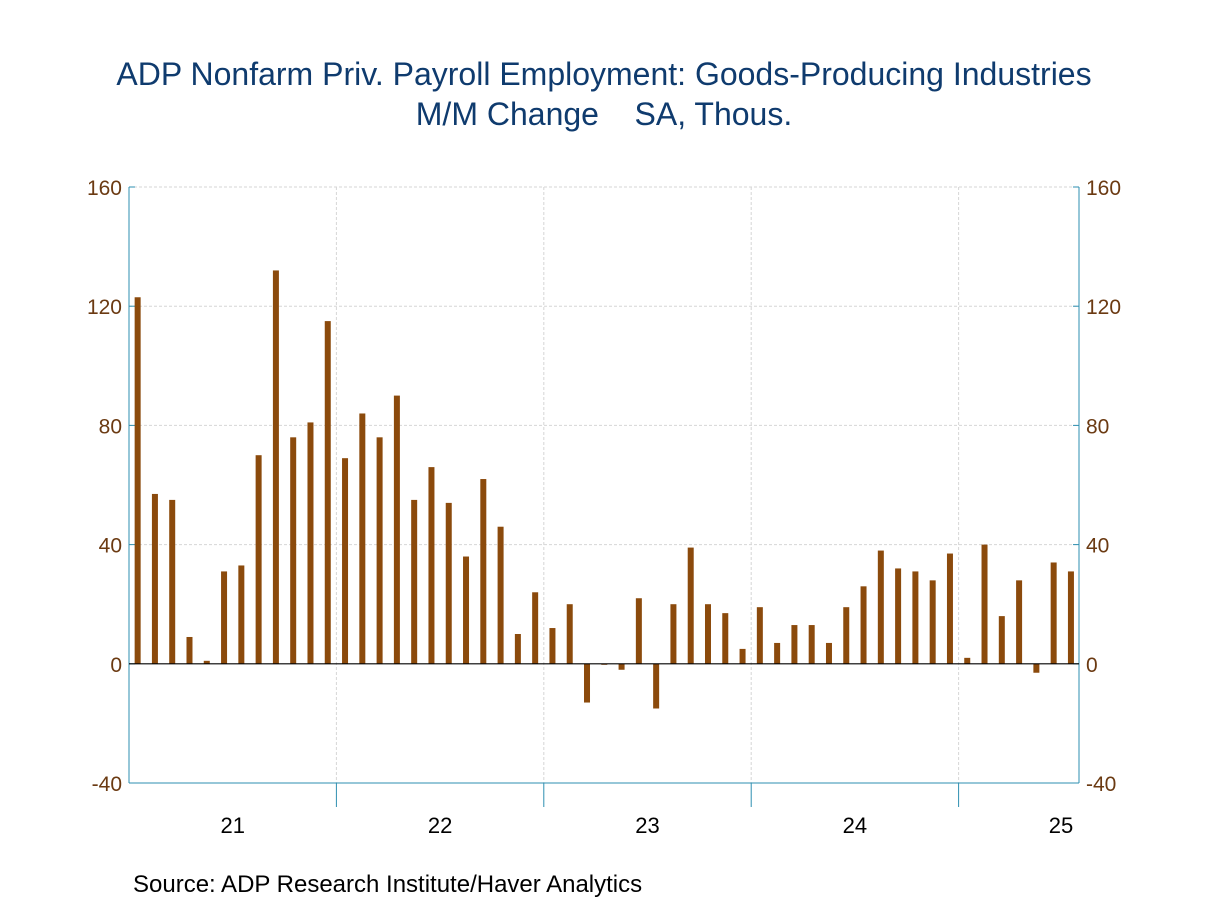 Image resolution: width=1208 pixels, height=906 pixels. Describe the element at coordinates (116, 665) in the screenshot. I see `y-tick-label-left: 0` at that location.